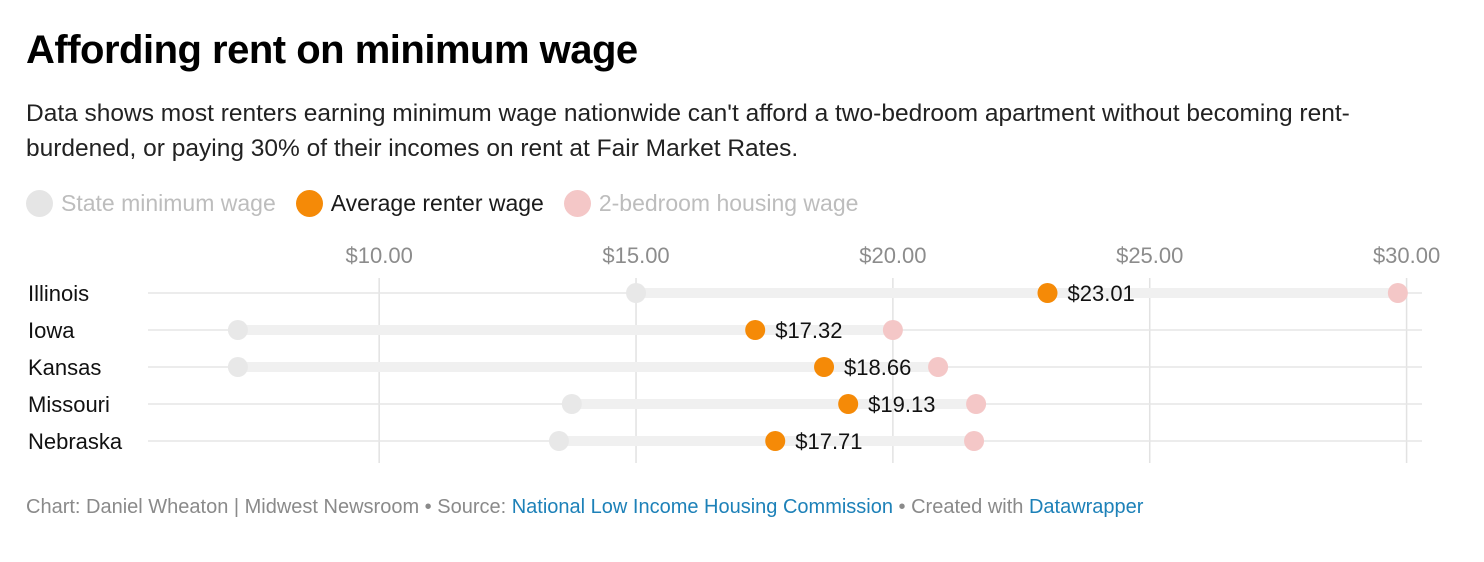 The height and width of the screenshot is (562, 1484). I want to click on row-label: Illinois, so click(58, 293).